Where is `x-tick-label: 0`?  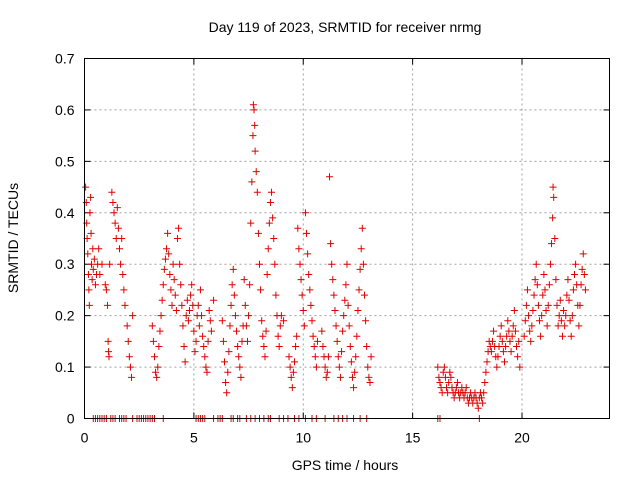
x-tick-label: 0 is located at coordinates (85, 438).